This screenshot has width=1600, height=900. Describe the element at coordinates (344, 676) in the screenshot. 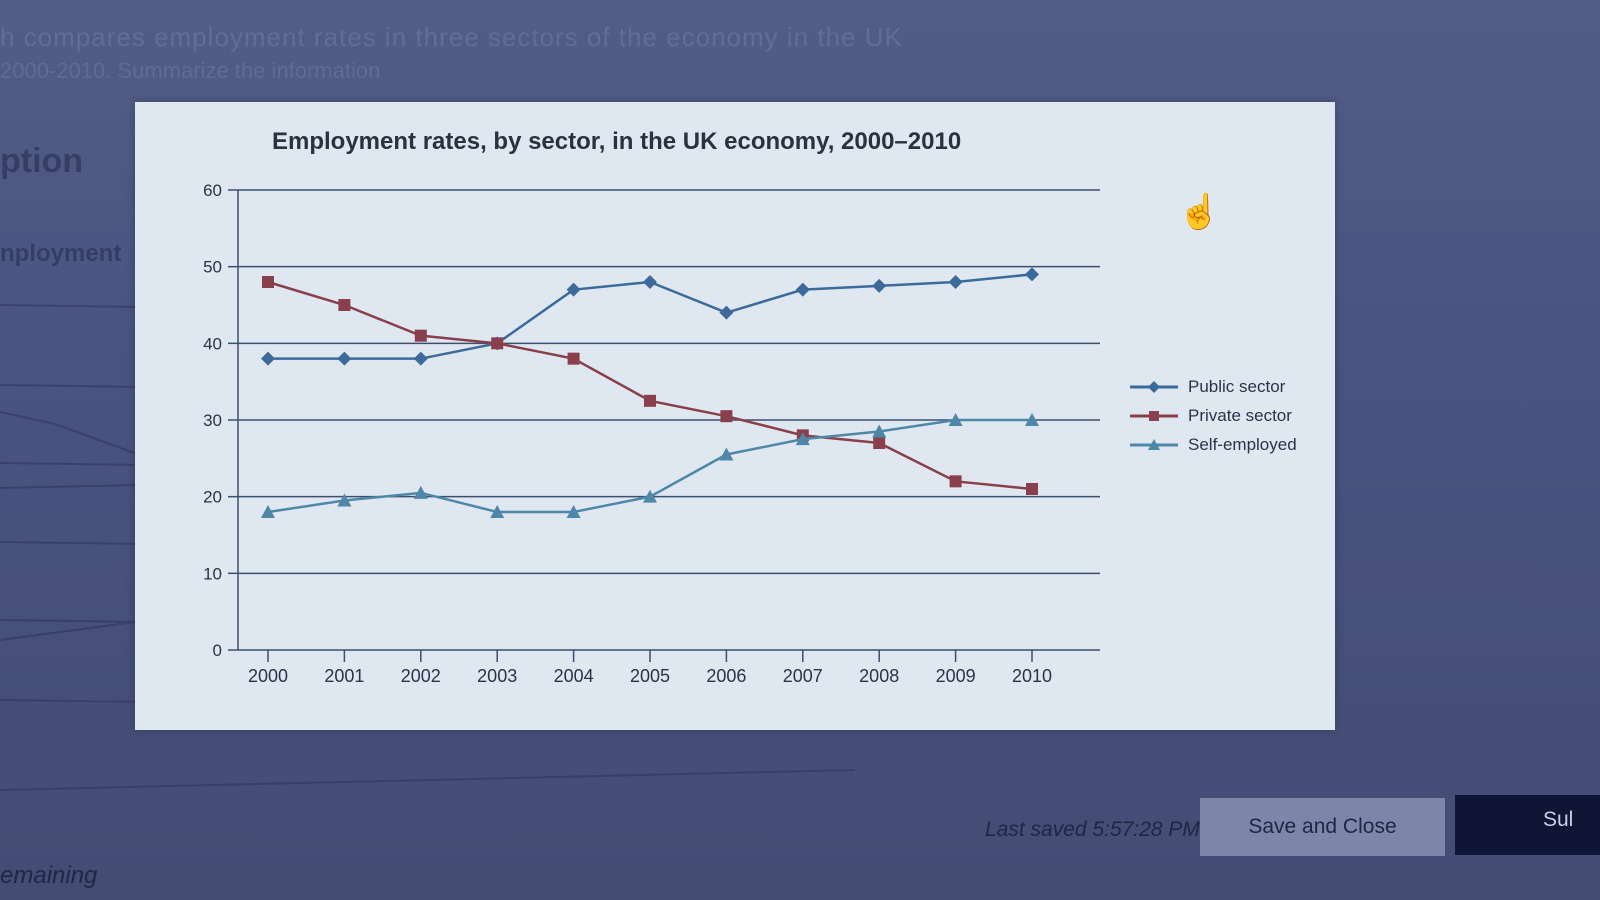

I see `x-tick-label: 2001` at that location.